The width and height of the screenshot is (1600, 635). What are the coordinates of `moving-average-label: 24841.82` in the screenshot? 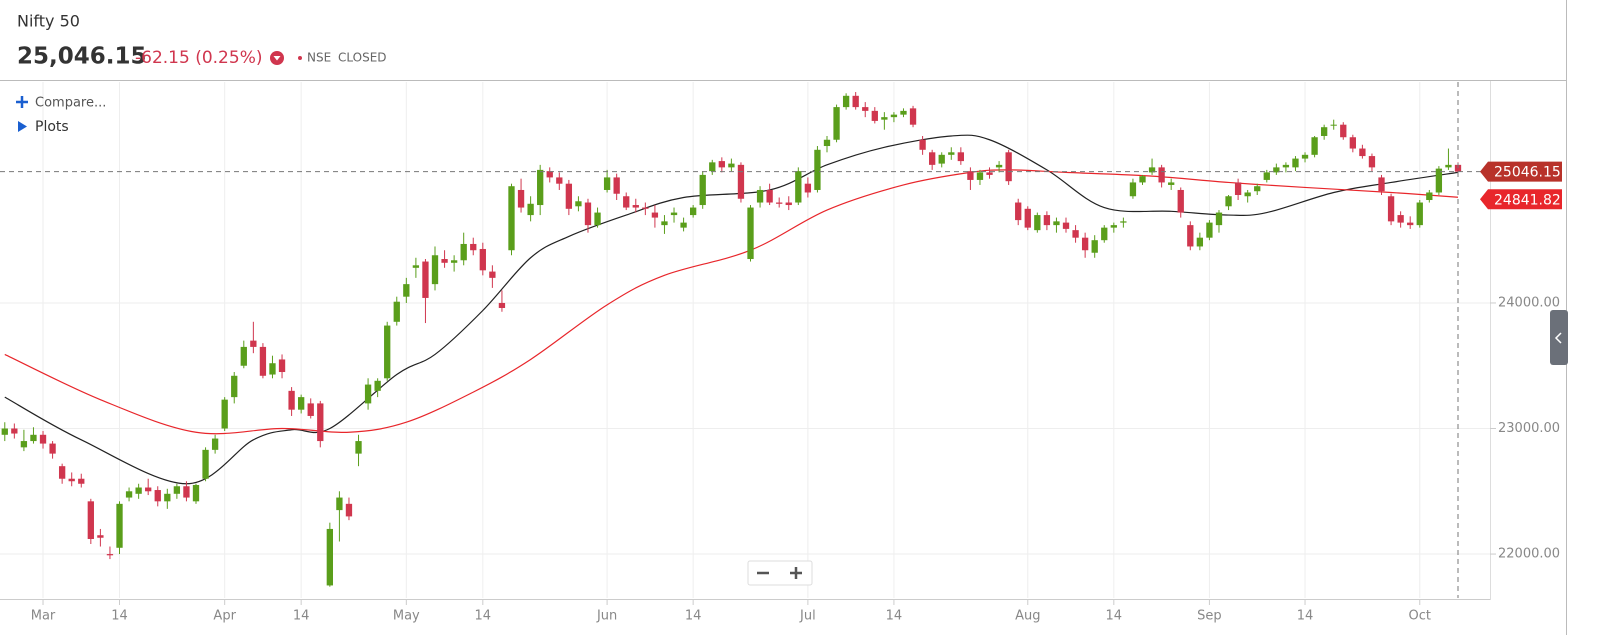 It's located at (1527, 200).